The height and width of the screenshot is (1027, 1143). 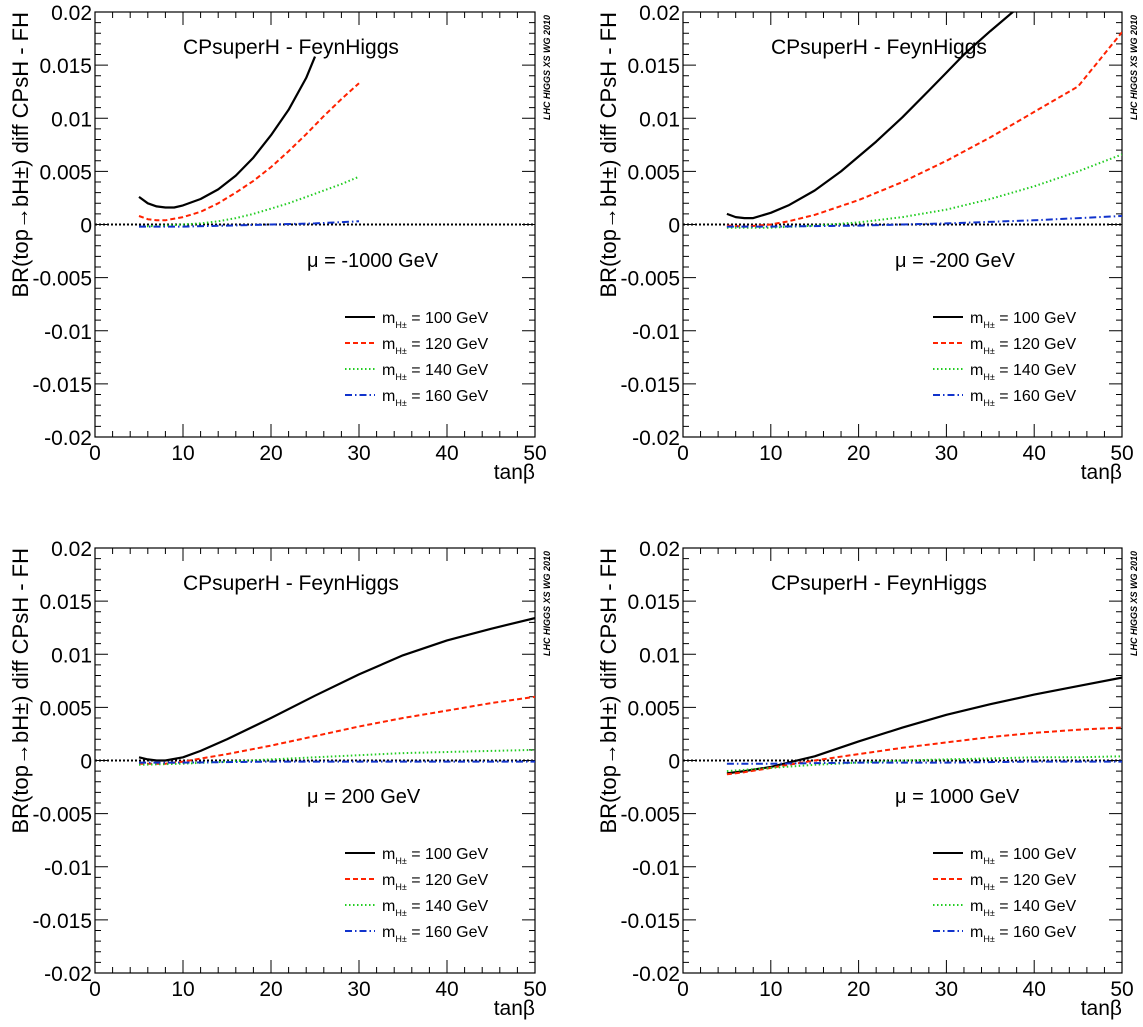 I want to click on mu-annotation: μ = -200 GeV, so click(x=955, y=261).